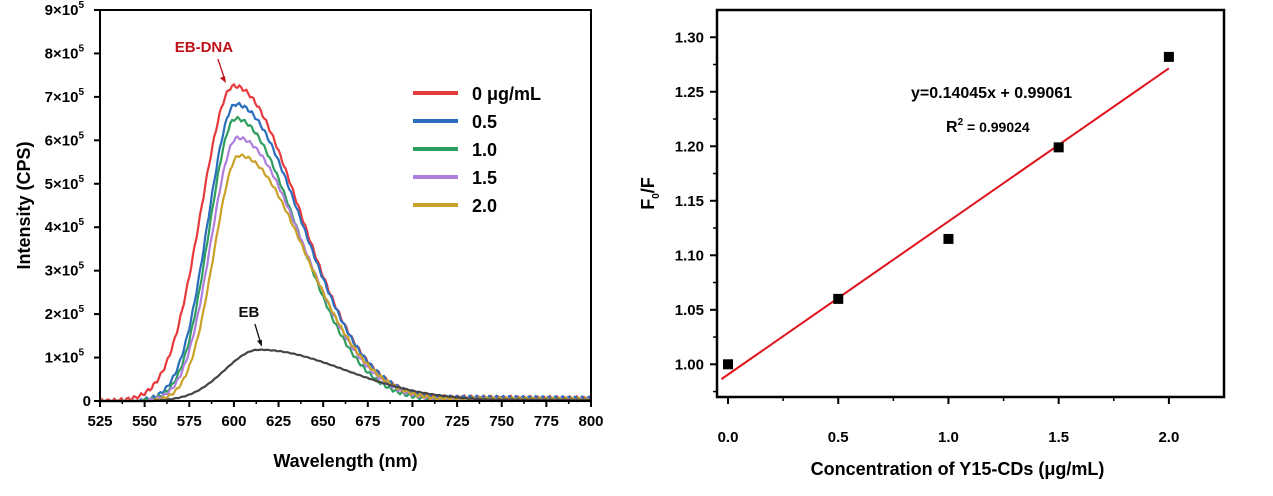  Describe the element at coordinates (1058, 437) in the screenshot. I see `x-tick-label: 1.5` at that location.